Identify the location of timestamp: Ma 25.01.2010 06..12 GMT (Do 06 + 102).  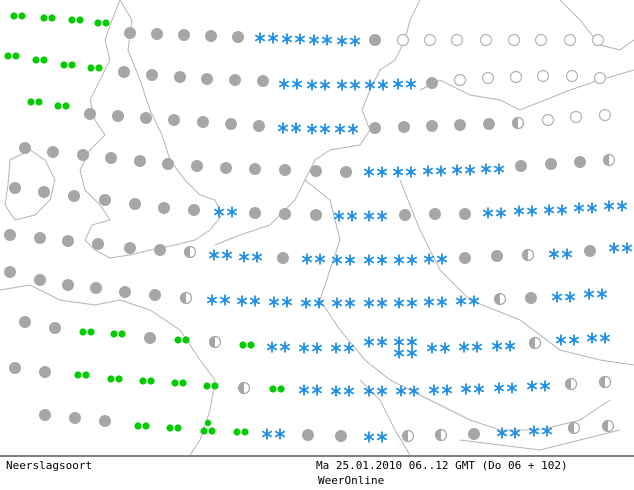
(442, 465).